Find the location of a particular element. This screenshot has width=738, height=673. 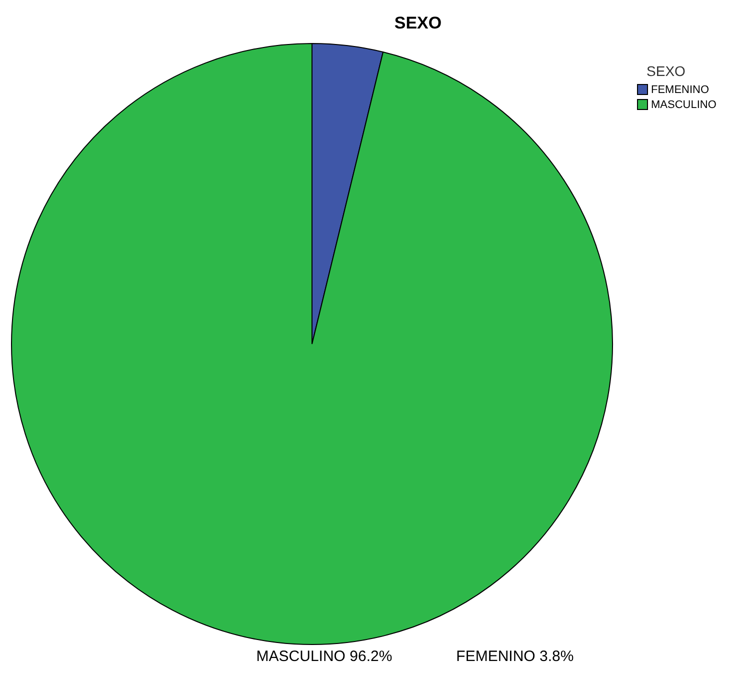

text: MASCULINO 96.2% is located at coordinates (324, 657).